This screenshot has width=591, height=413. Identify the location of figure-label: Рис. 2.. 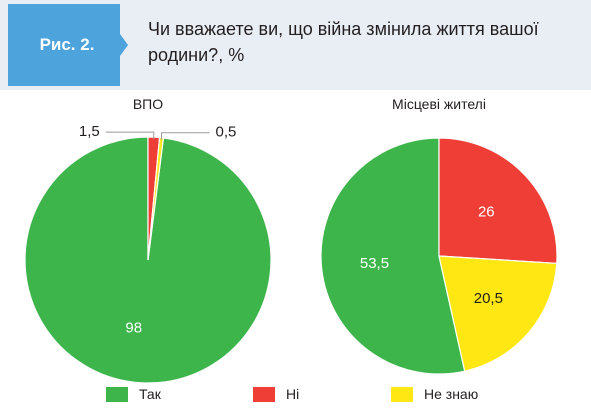
(67, 44).